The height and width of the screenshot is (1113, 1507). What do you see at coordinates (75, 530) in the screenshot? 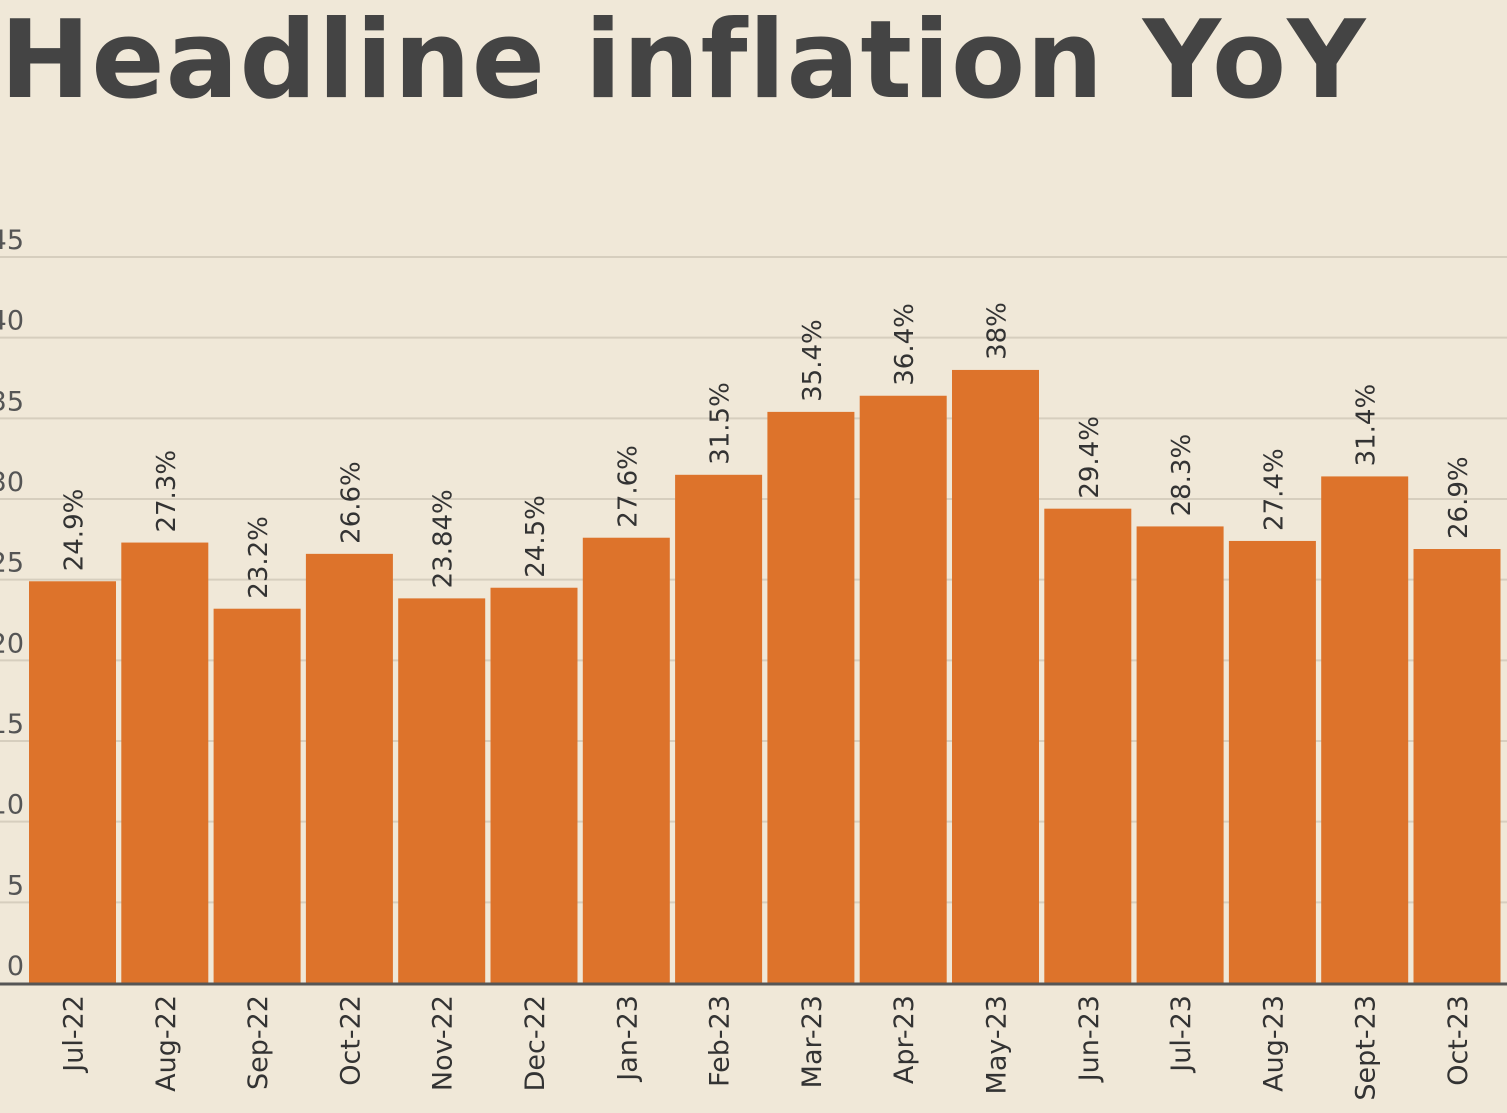
I see `data-label: 24.9%` at bounding box center [75, 530].